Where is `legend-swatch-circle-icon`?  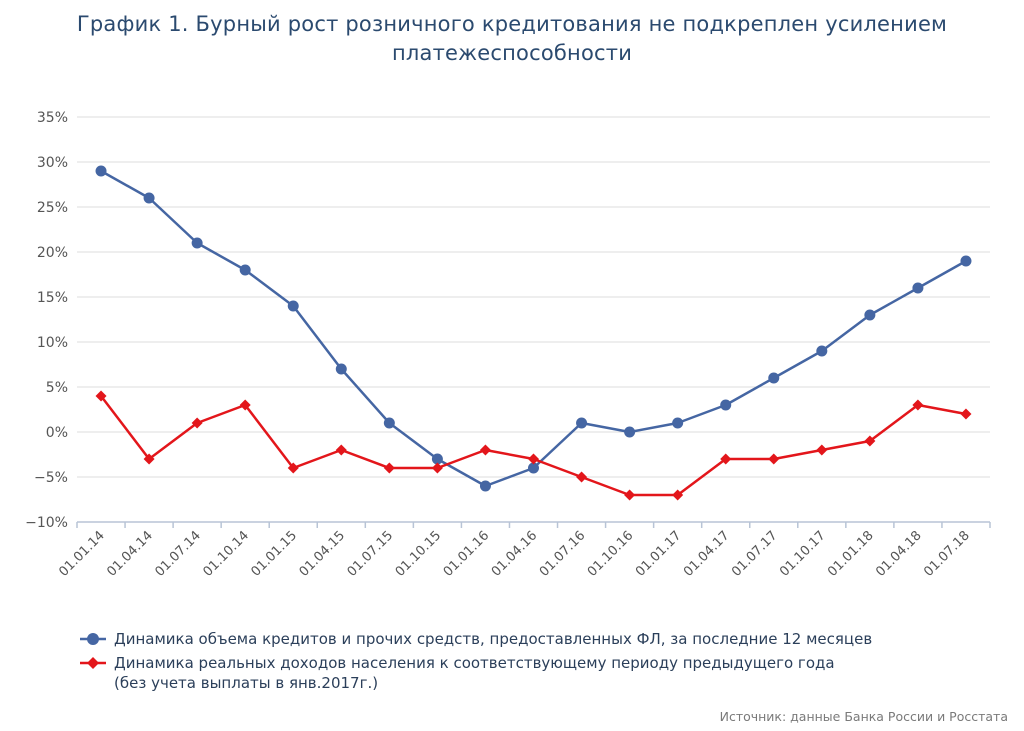 legend-swatch-circle-icon is located at coordinates (95, 639).